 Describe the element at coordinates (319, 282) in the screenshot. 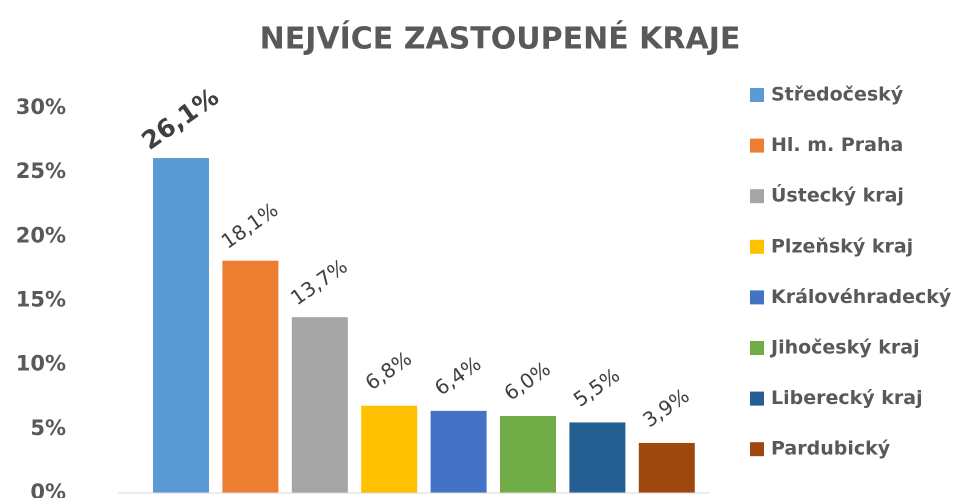

I see `data-label: 13,7%` at that location.